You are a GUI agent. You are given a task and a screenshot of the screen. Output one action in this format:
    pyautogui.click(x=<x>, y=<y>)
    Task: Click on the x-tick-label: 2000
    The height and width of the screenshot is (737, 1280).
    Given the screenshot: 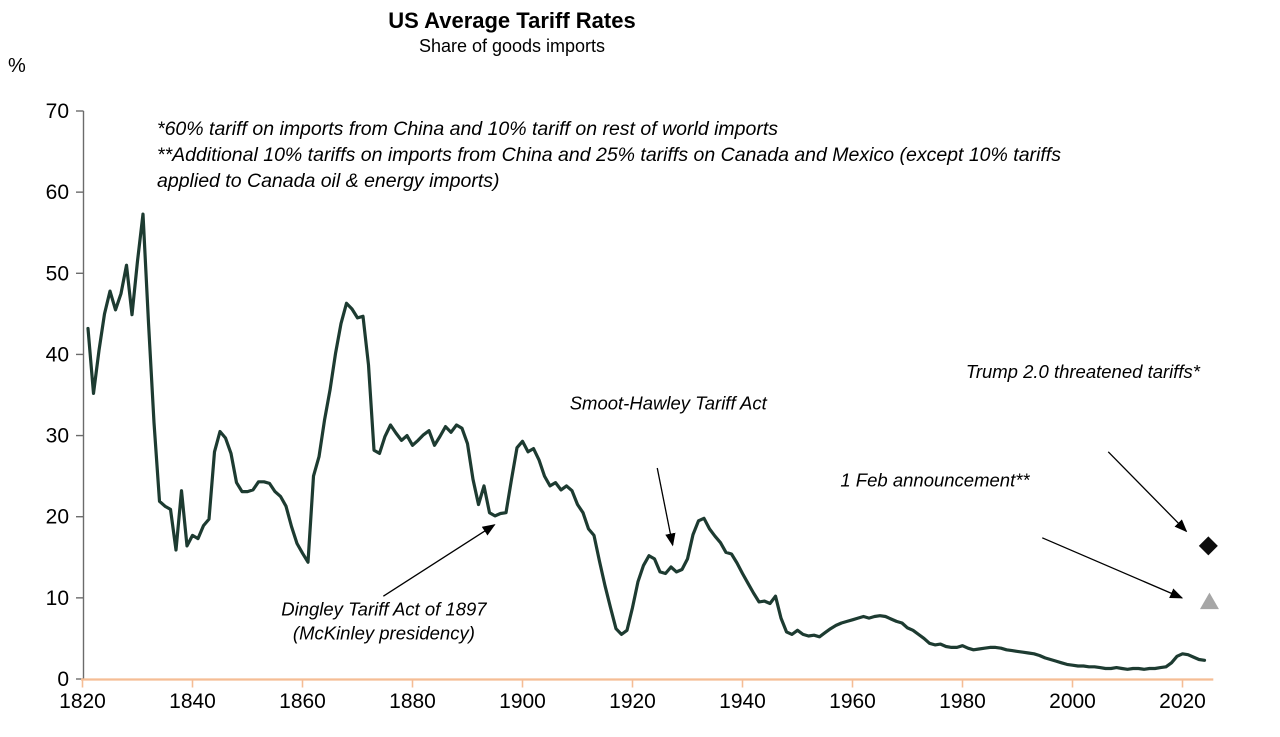 What is the action you would take?
    pyautogui.click(x=1072, y=701)
    